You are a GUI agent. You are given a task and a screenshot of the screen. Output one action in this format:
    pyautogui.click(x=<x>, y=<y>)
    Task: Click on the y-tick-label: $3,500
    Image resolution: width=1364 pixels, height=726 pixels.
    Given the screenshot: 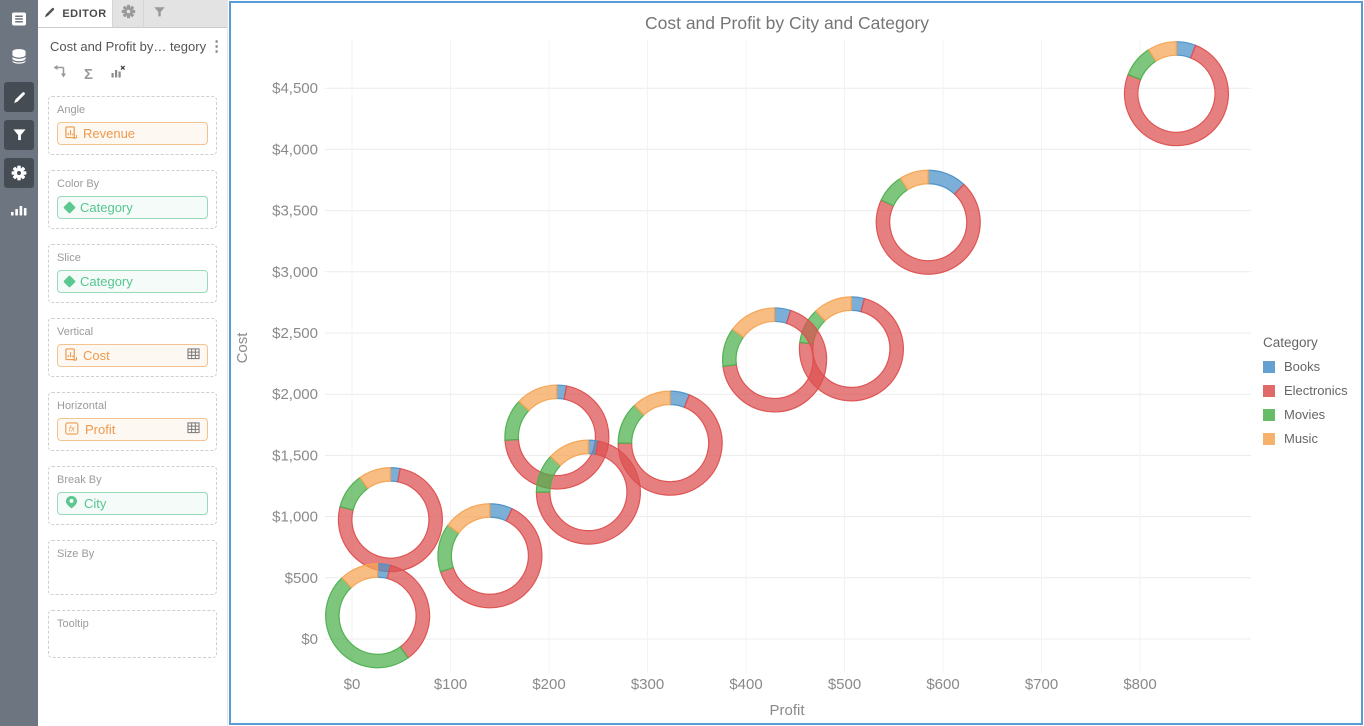 What is the action you would take?
    pyautogui.click(x=295, y=211)
    